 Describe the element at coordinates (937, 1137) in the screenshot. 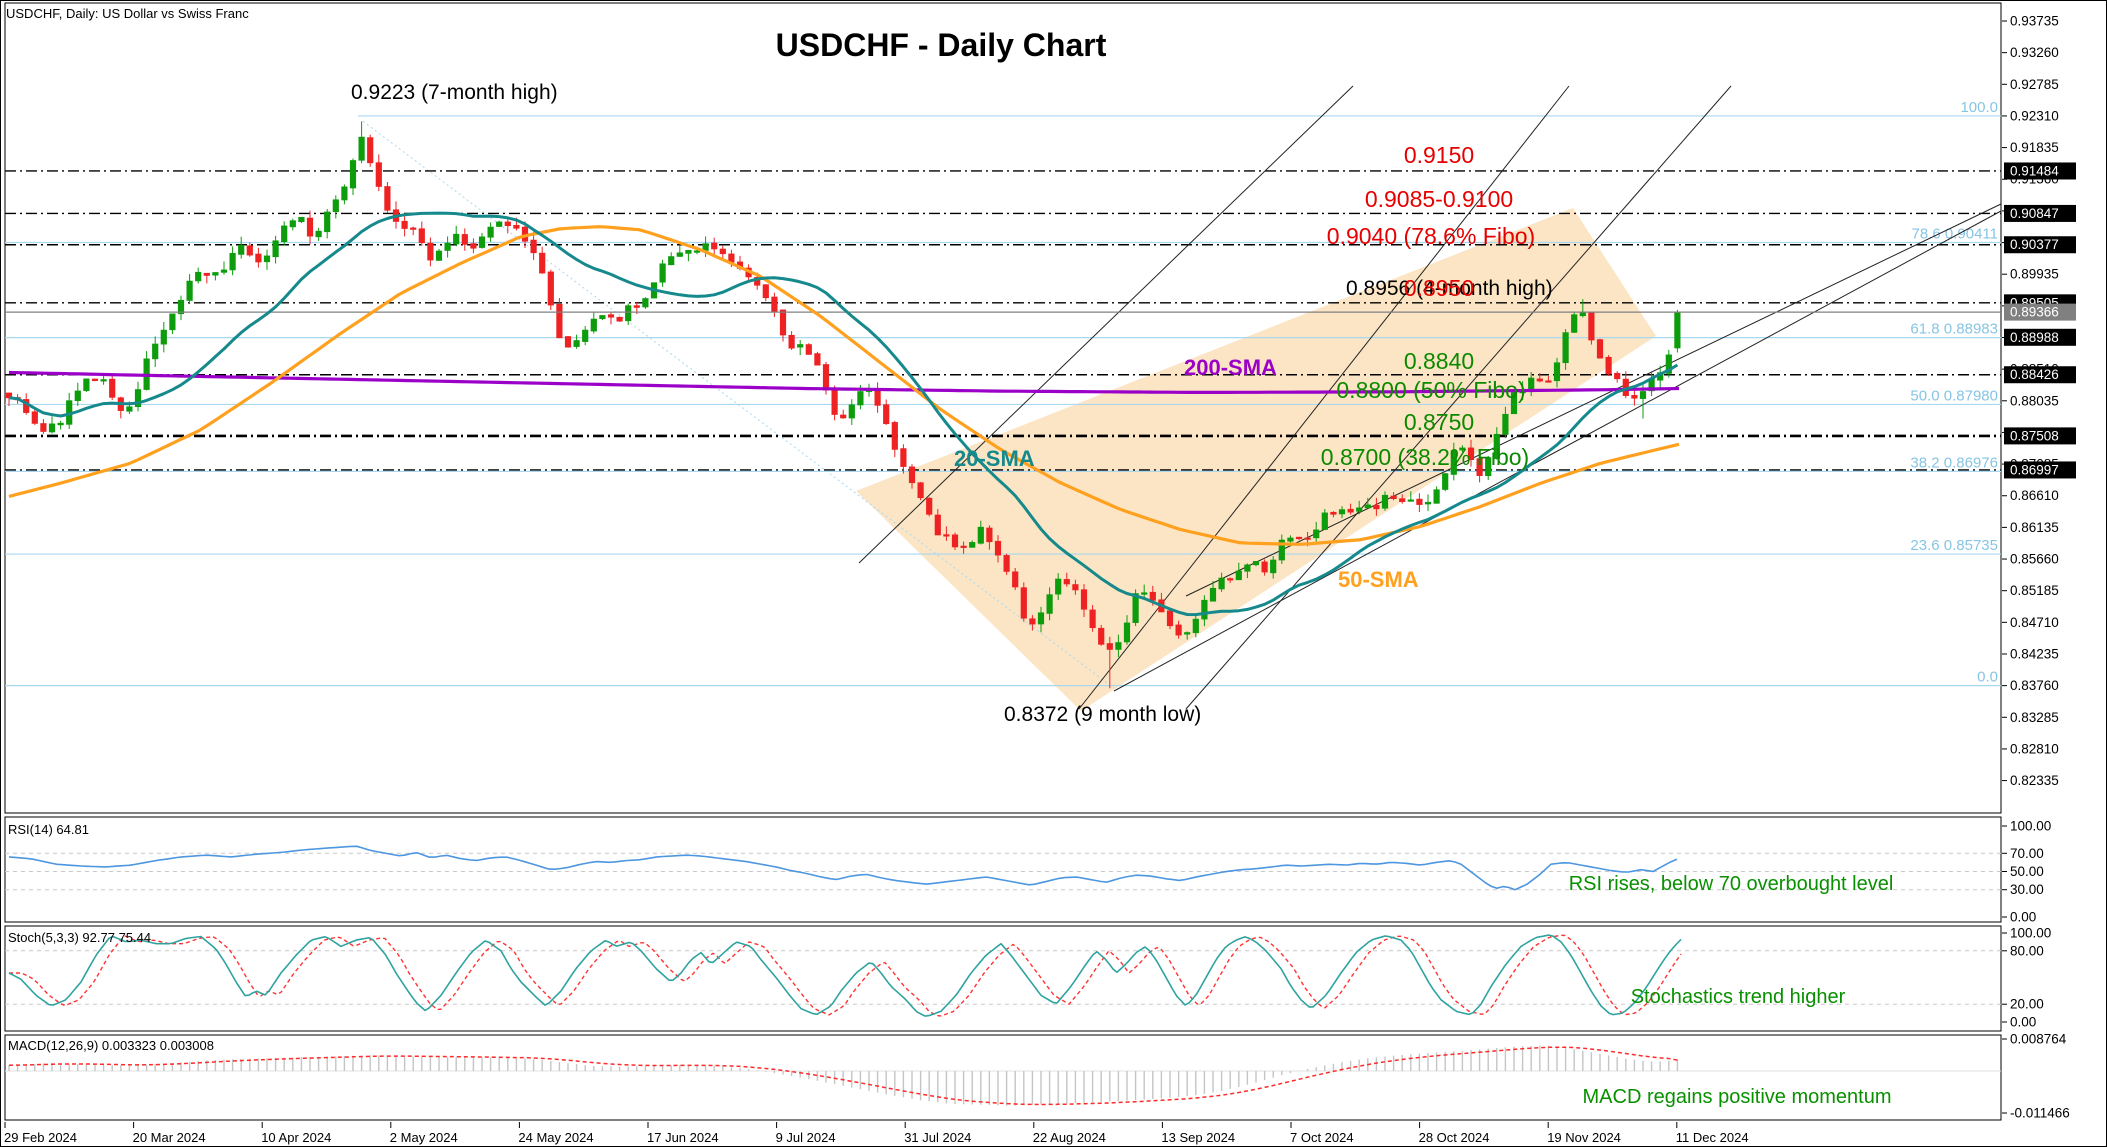

I see `date-axis-label: 31 Jul 2024` at that location.